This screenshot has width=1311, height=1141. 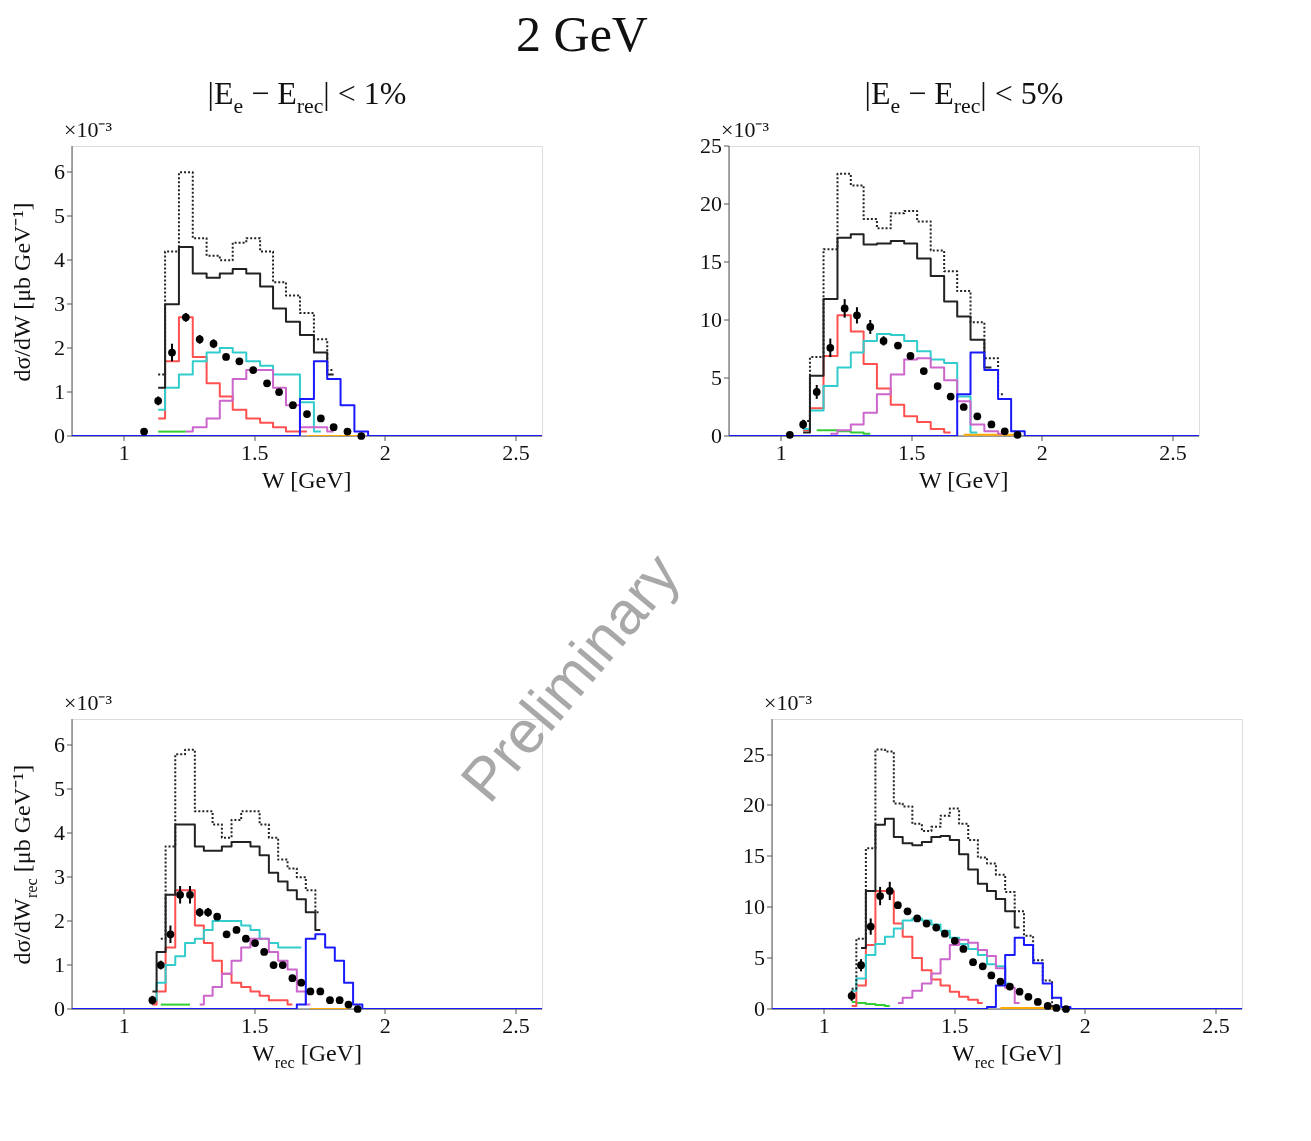 What do you see at coordinates (582, 34) in the screenshot?
I see `chart-title: 2 GeV` at bounding box center [582, 34].